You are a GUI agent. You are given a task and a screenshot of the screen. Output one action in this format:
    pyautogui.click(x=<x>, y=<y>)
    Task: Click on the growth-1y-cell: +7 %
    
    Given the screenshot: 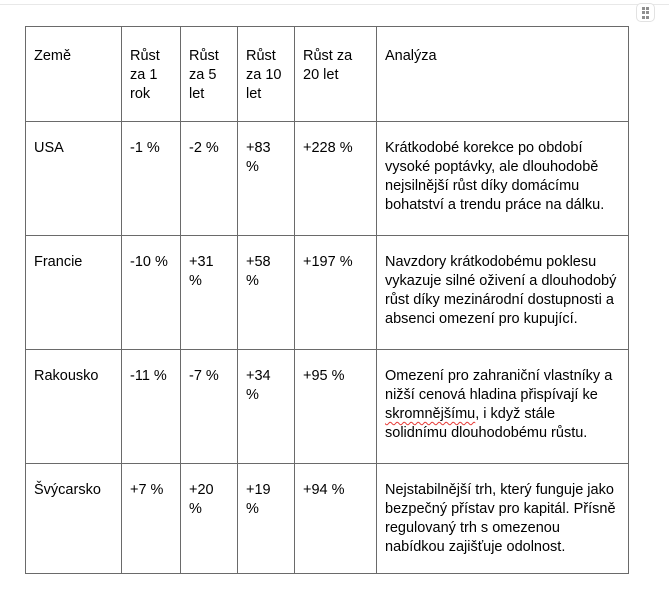 What is the action you would take?
    pyautogui.click(x=151, y=518)
    